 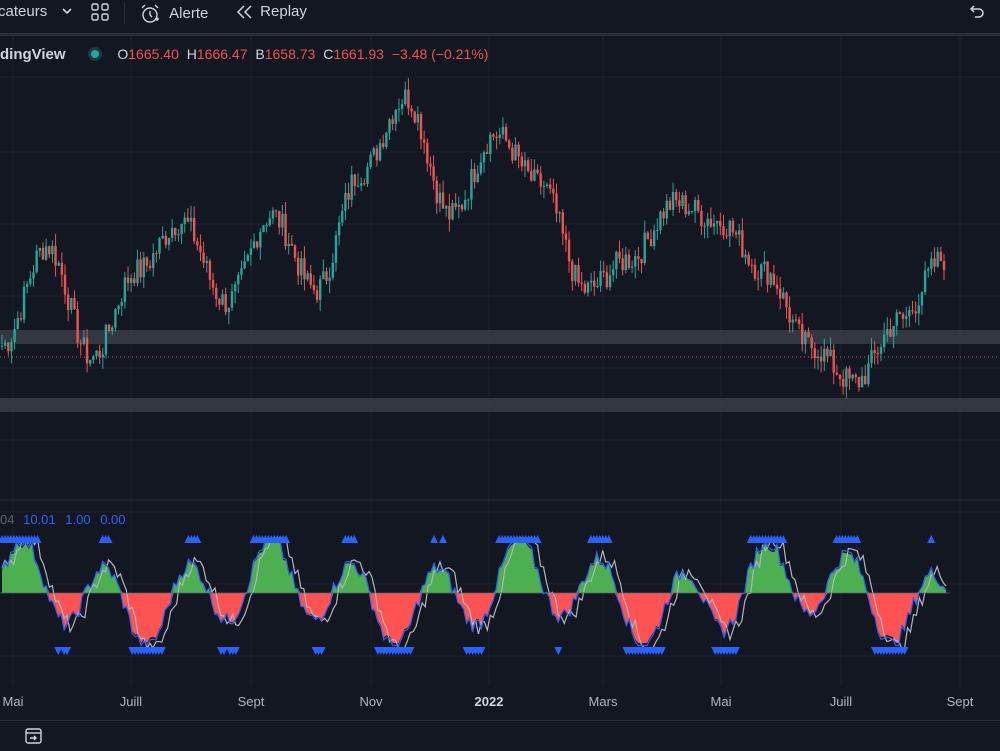 I want to click on replay-button: Replay, so click(x=270, y=12).